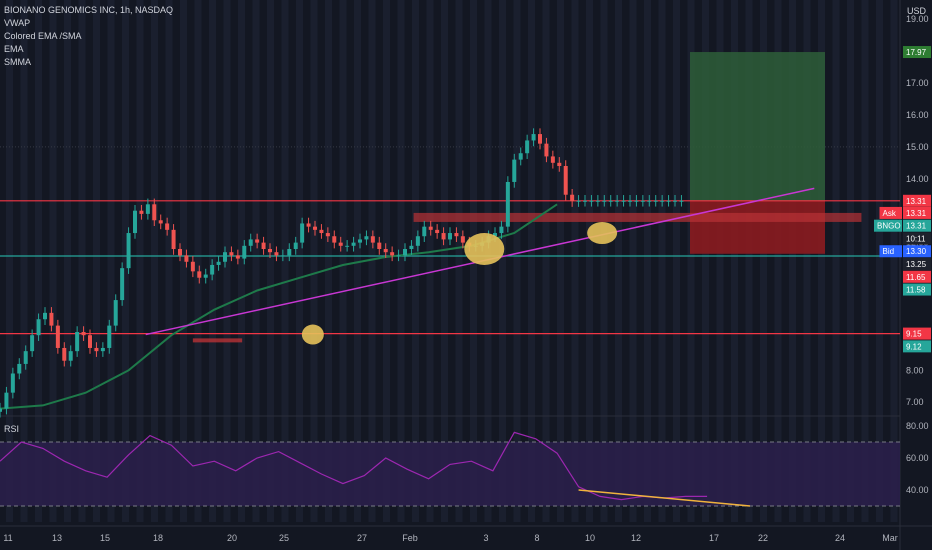  What do you see at coordinates (840, 538) in the screenshot?
I see `time-tick-label: 24` at bounding box center [840, 538].